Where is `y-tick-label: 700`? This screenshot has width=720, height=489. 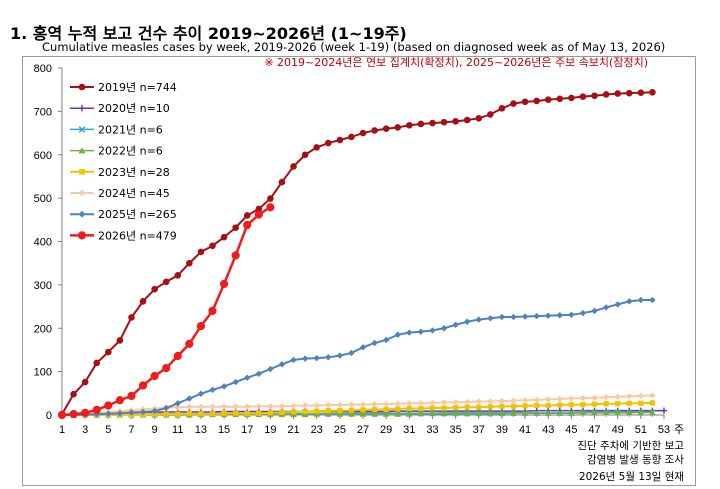
y-tick-label: 700 is located at coordinates (43, 112).